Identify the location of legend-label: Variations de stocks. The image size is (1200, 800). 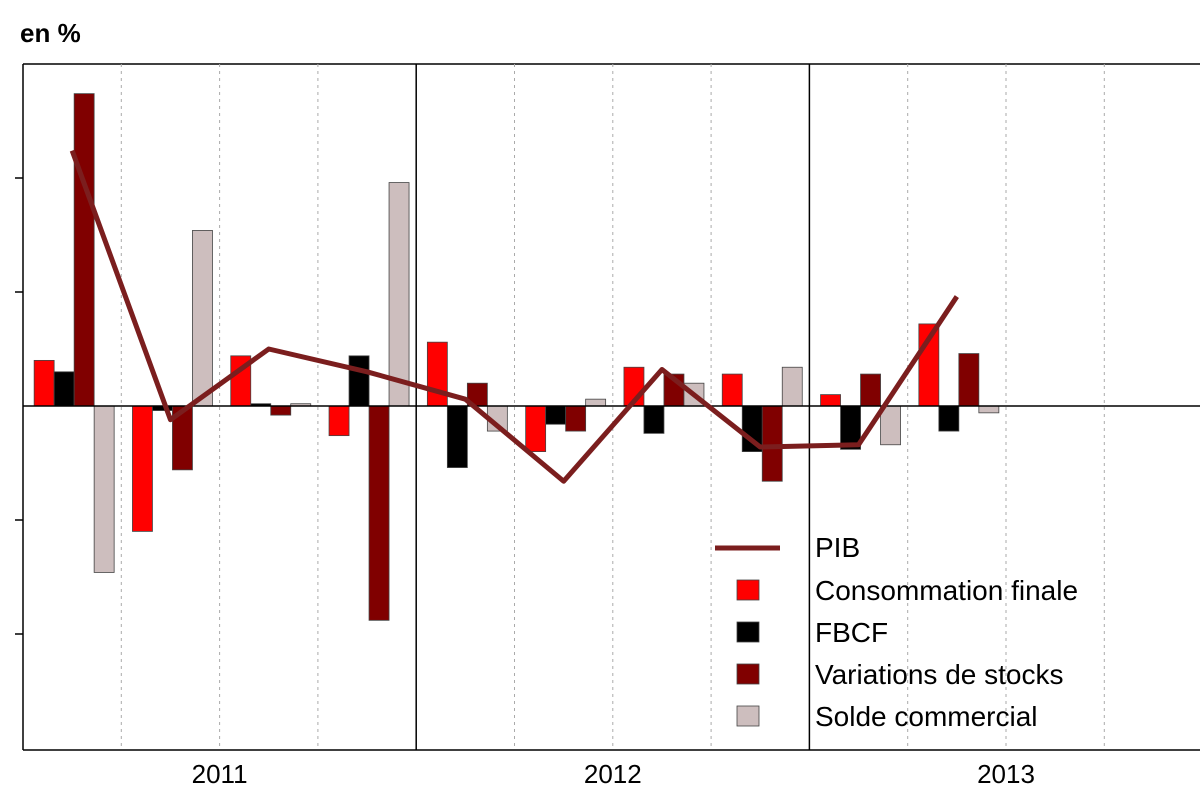
(939, 674).